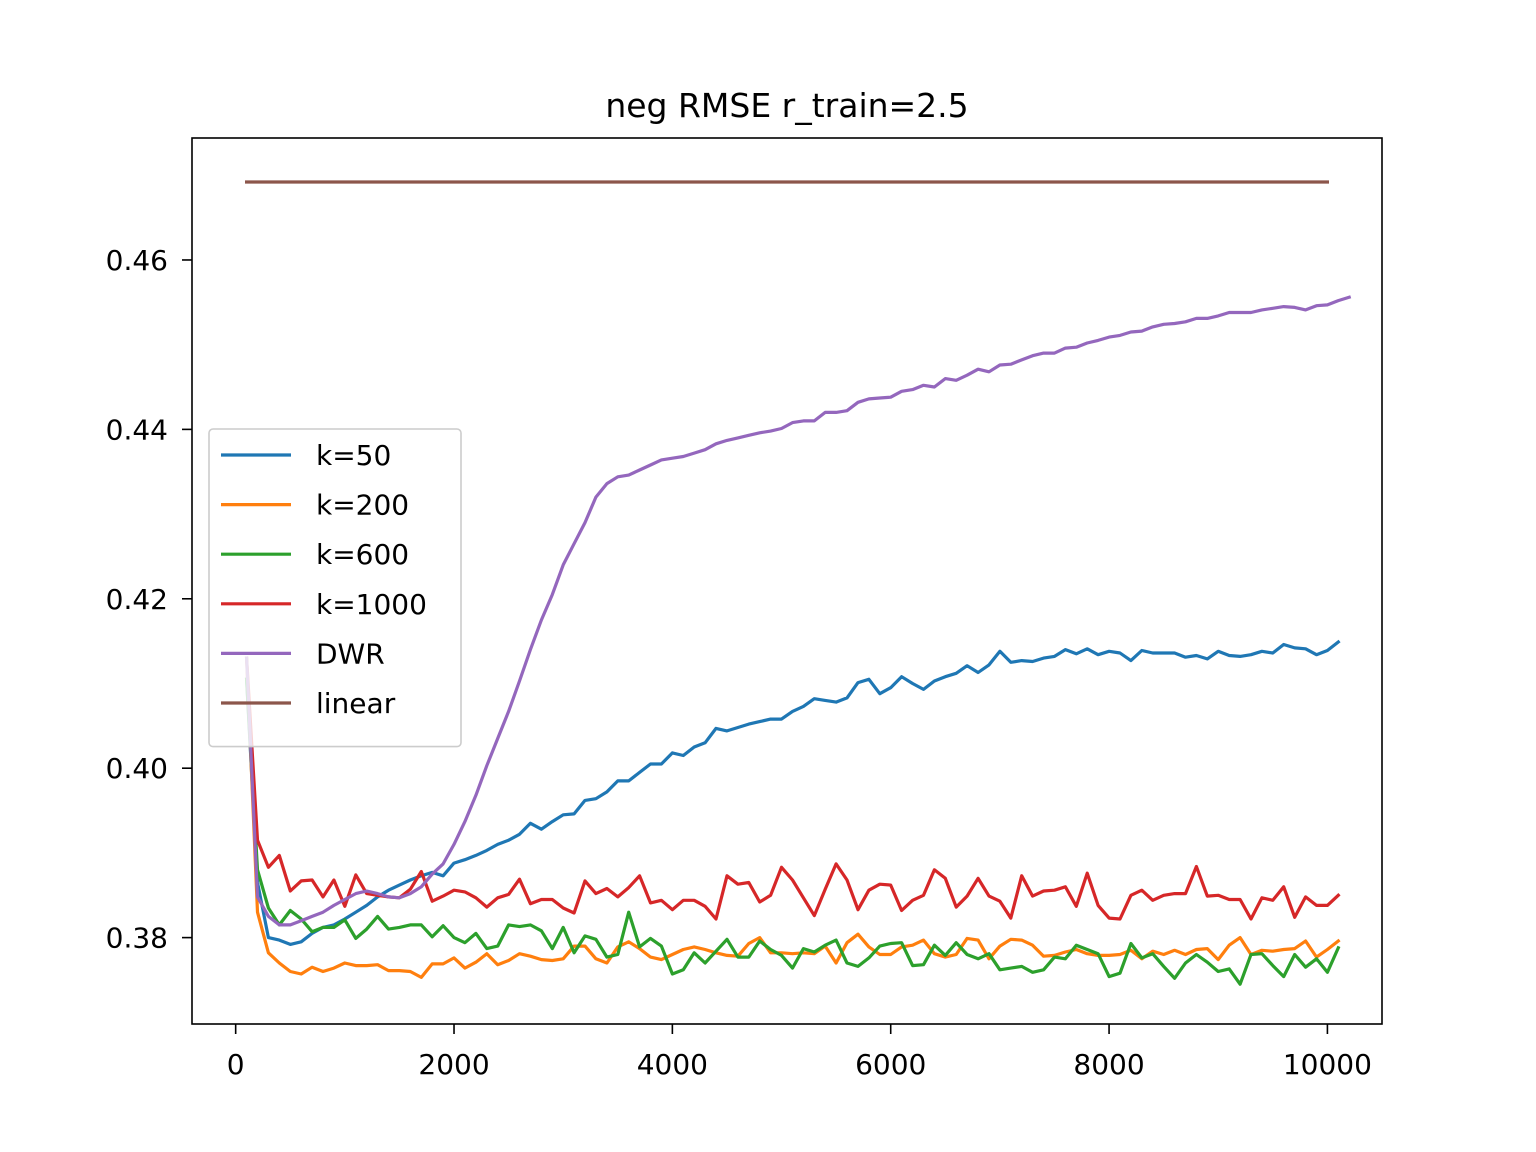 Image resolution: width=1536 pixels, height=1152 pixels. What do you see at coordinates (137, 938) in the screenshot?
I see `y-tick-label: 0.38` at bounding box center [137, 938].